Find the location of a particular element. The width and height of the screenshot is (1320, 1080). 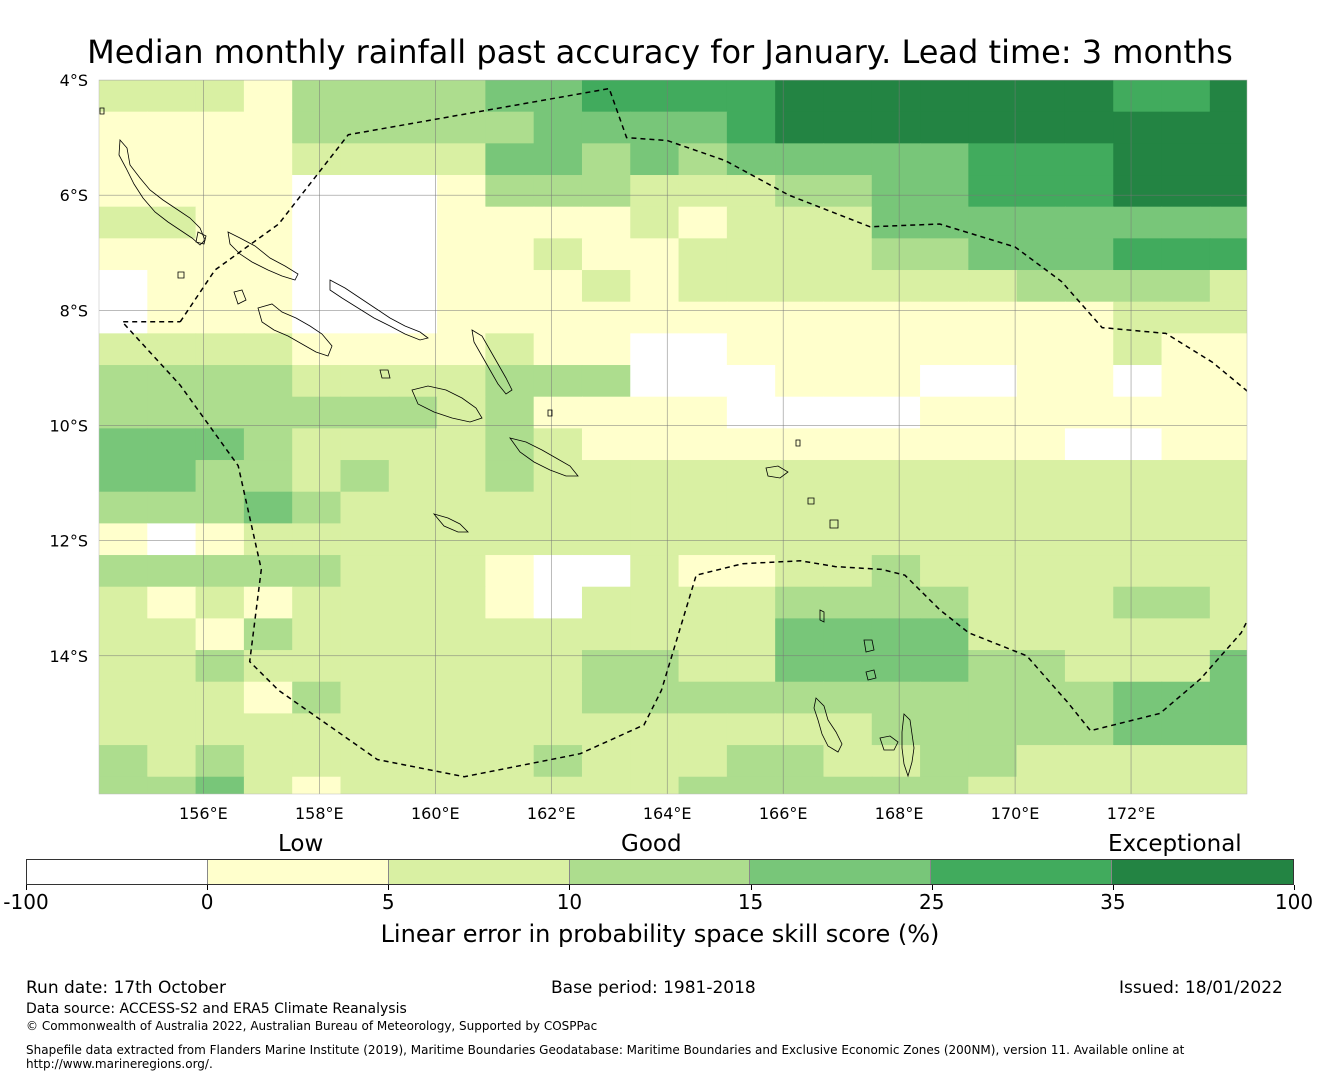

lon-tick-label: 160°E is located at coordinates (435, 813).